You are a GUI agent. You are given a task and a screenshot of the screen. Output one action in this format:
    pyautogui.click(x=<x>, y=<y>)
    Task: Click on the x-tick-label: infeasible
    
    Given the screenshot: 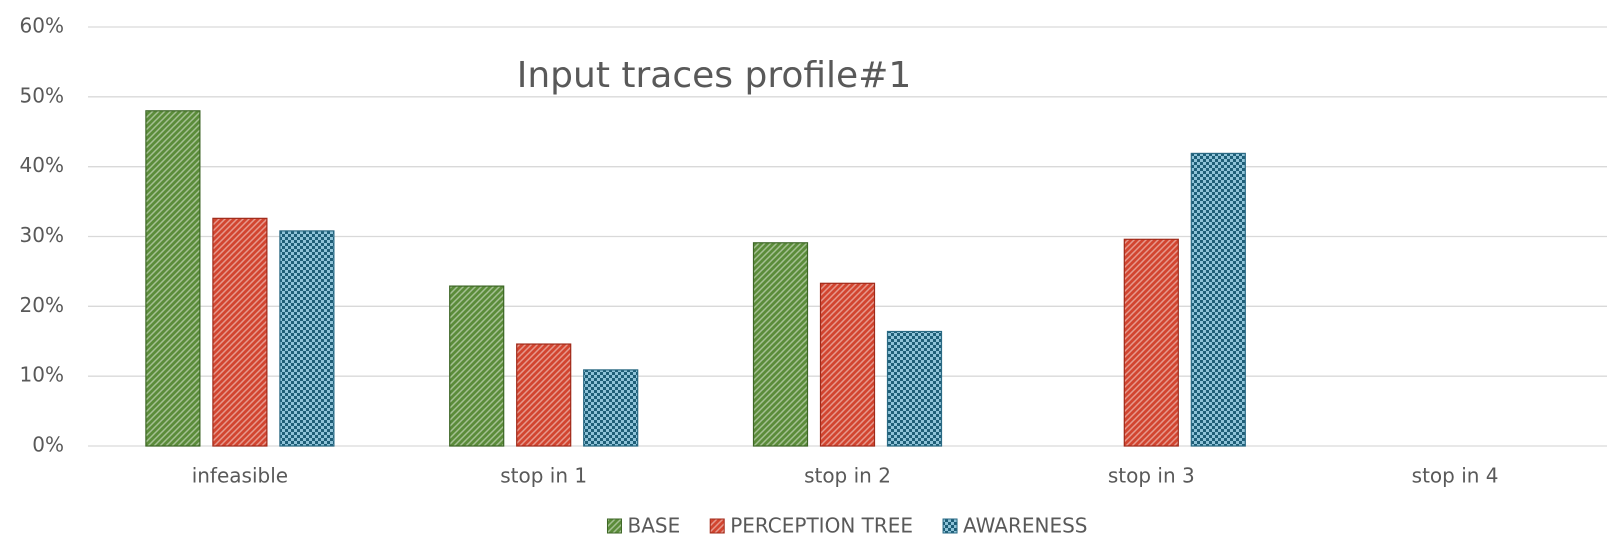 What is the action you would take?
    pyautogui.click(x=240, y=476)
    